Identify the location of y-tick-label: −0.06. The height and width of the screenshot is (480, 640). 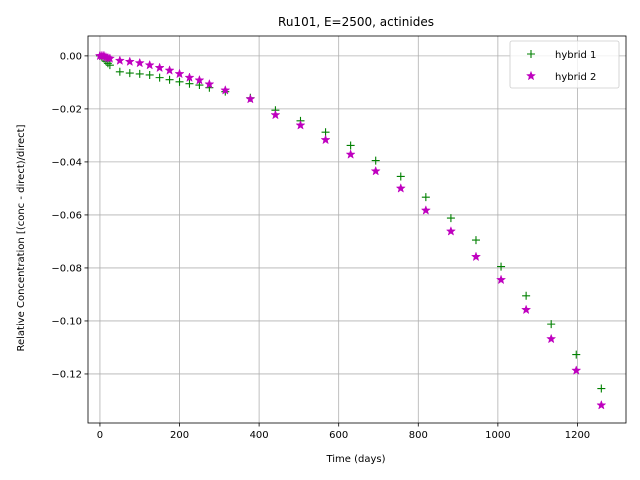
(66, 215).